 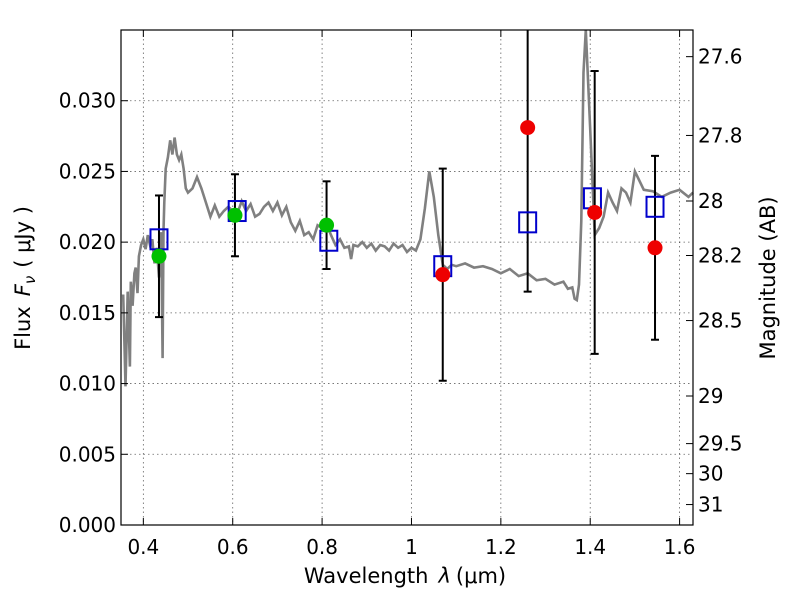 What do you see at coordinates (501, 547) in the screenshot?
I see `x-tick-label: 1.2` at bounding box center [501, 547].